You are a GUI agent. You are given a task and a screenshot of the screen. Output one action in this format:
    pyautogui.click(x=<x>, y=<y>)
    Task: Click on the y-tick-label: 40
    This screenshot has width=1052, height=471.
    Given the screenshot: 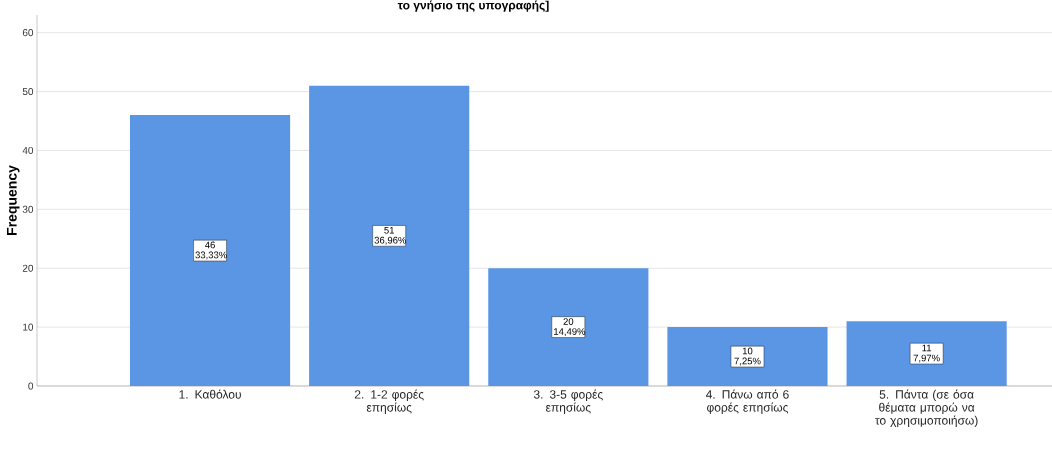 What is the action you would take?
    pyautogui.click(x=28, y=150)
    